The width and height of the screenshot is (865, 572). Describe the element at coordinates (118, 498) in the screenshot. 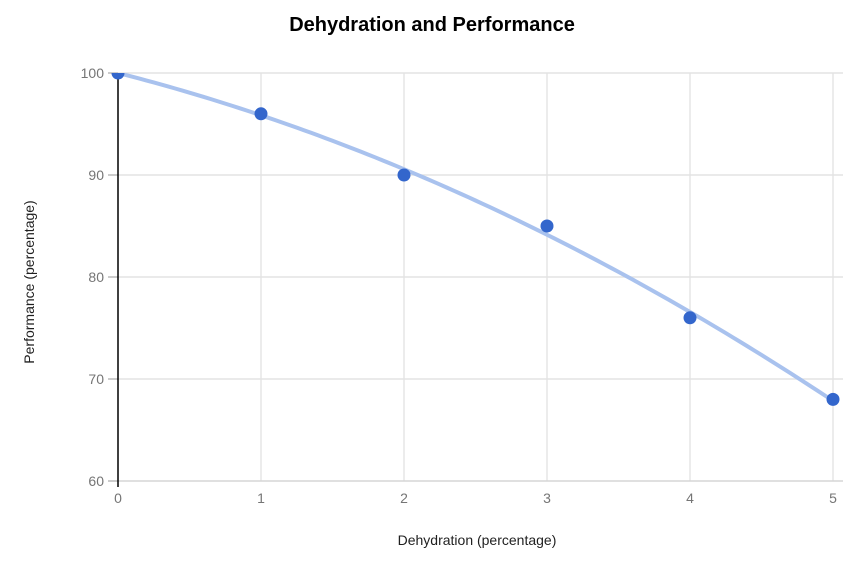

I see `x-tick-label: 0` at that location.